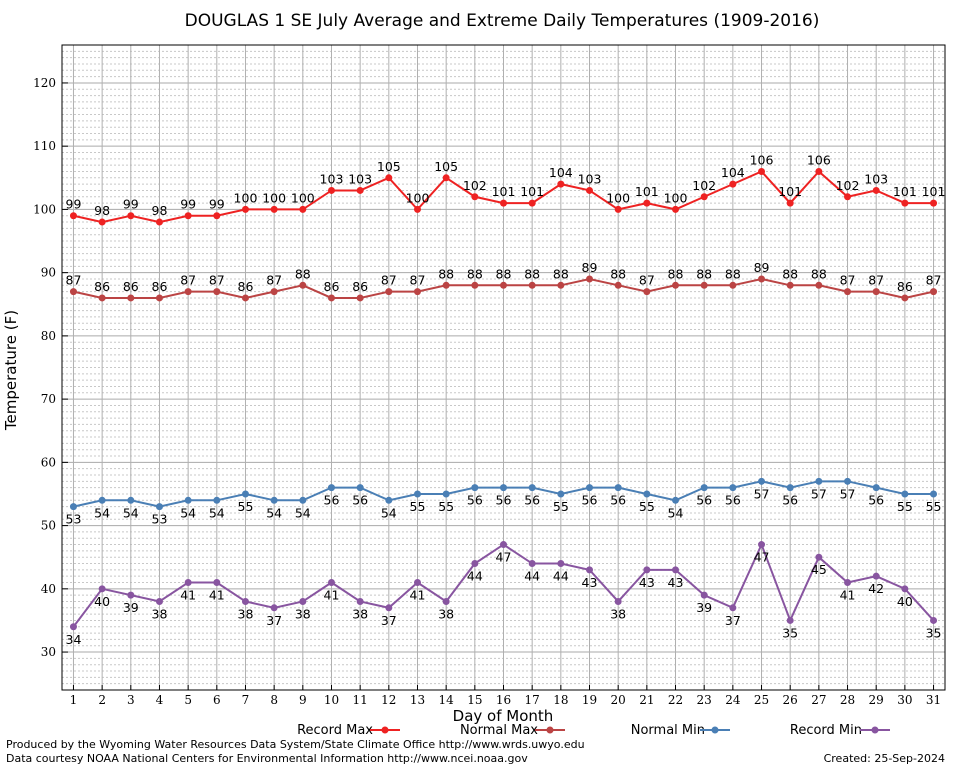  I want to click on legend-item: Record Min, so click(840, 730).